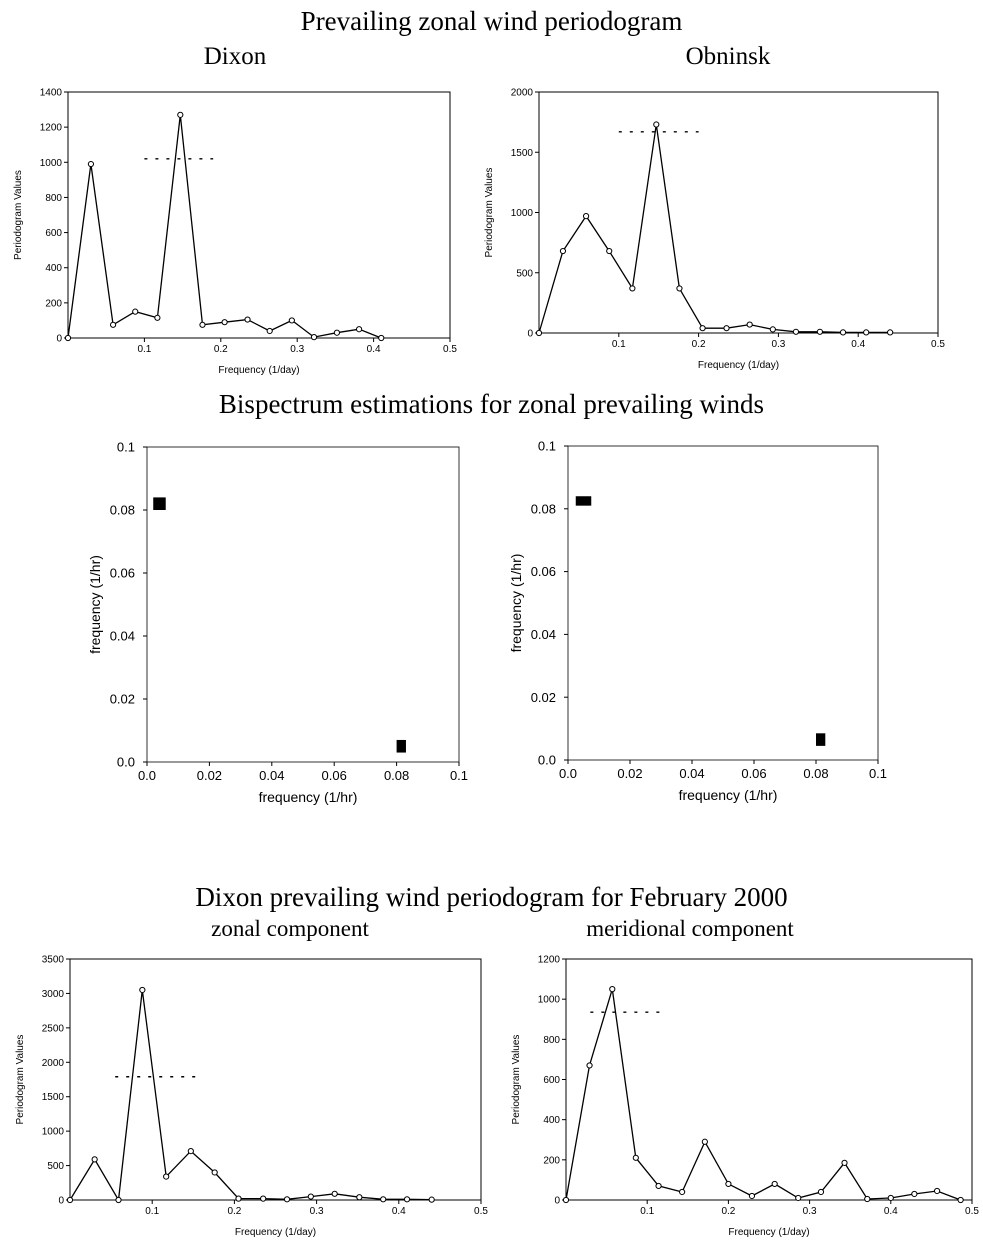  Describe the element at coordinates (53, 1028) in the screenshot. I see `y-tick-label: 2500` at that location.